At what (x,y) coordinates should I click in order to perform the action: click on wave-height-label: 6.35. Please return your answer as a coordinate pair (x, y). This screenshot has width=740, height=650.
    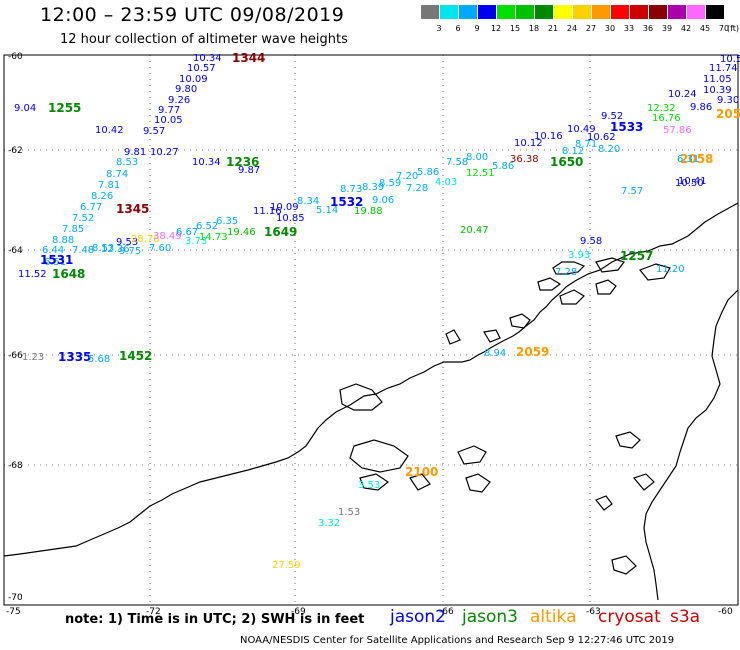
    Looking at the image, I should click on (227, 221).